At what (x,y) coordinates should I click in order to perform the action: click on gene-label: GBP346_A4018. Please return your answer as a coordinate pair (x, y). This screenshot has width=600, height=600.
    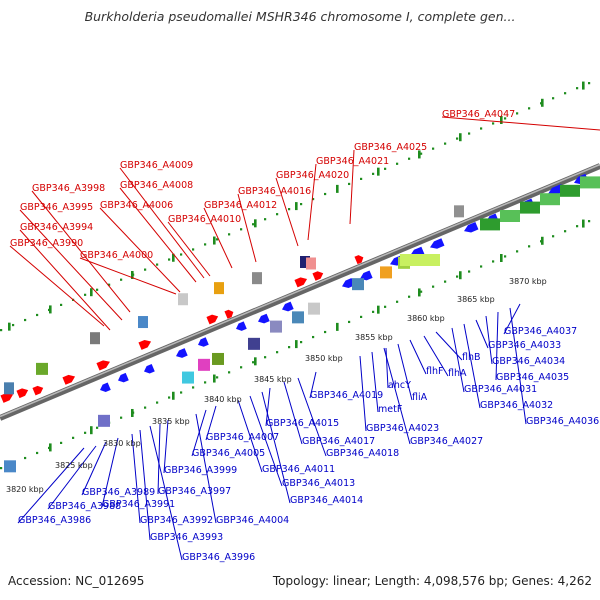
    Looking at the image, I should click on (362, 453).